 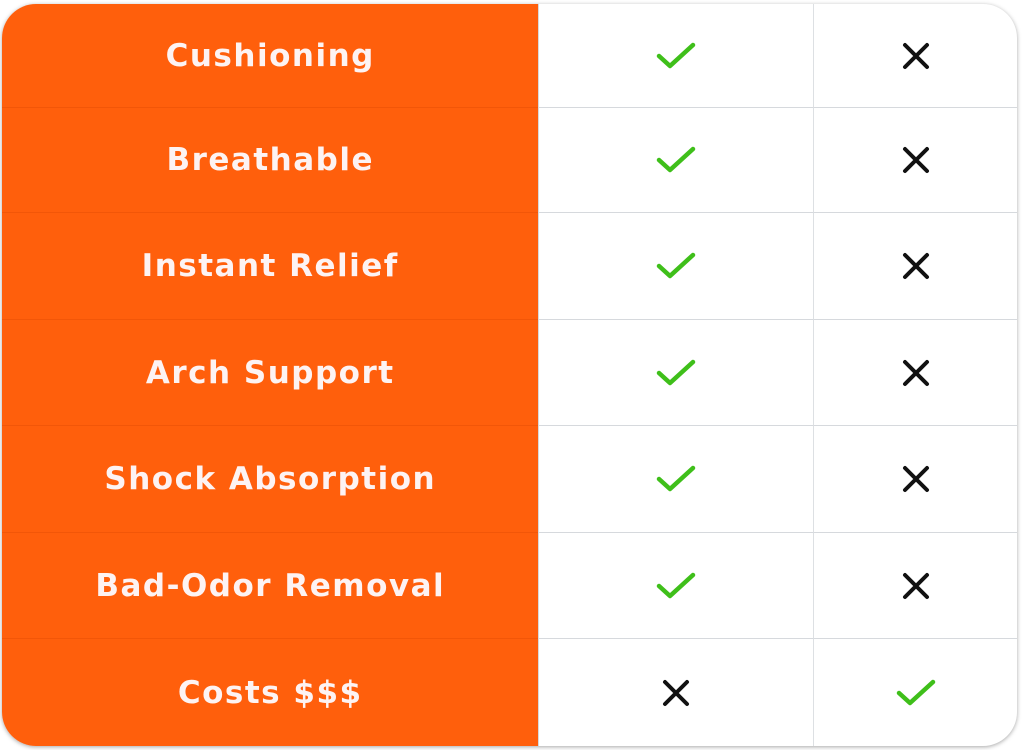 I want to click on feature-label: Breathable, so click(x=270, y=160).